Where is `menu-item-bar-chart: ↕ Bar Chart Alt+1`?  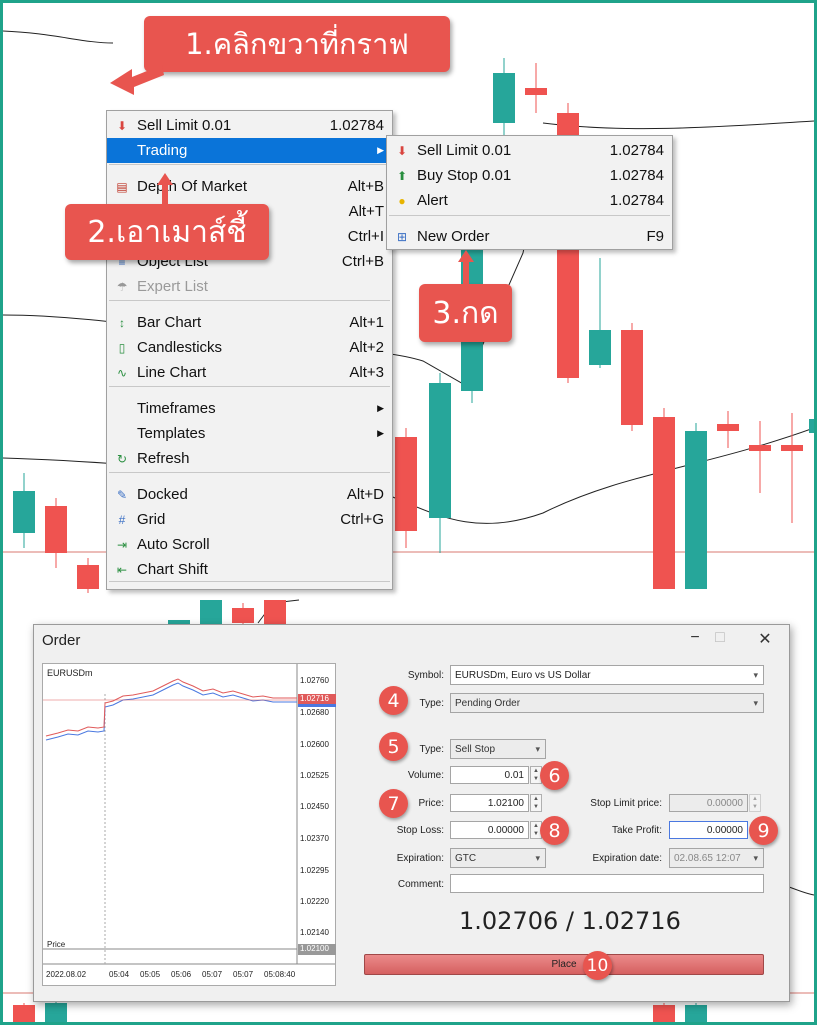
menu-item-bar-chart: ↕ Bar Chart Alt+1 is located at coordinates (249, 322).